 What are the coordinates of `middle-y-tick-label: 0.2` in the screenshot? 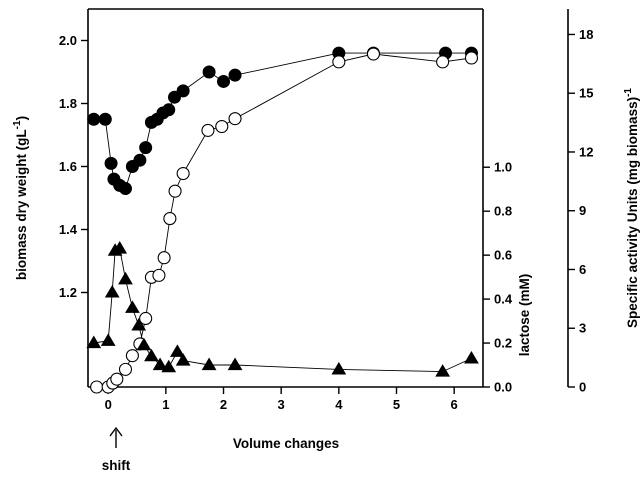 It's located at (503, 343).